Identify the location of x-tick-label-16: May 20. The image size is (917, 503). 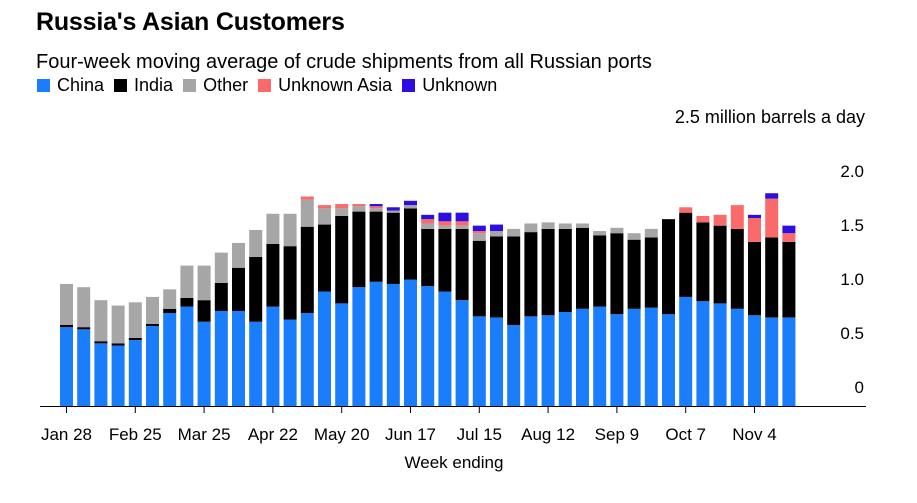
(342, 434).